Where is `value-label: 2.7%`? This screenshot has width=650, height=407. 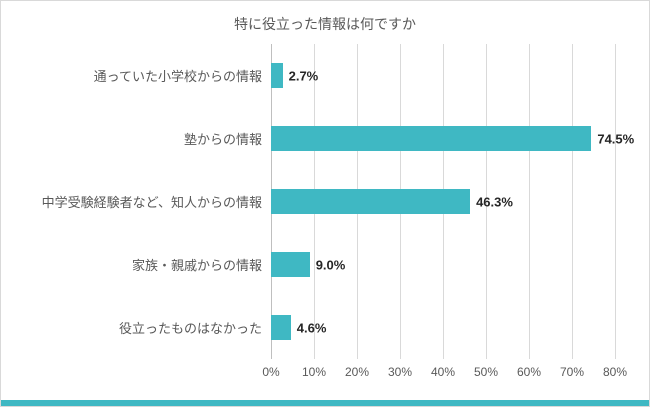 value-label: 2.7% is located at coordinates (303, 75).